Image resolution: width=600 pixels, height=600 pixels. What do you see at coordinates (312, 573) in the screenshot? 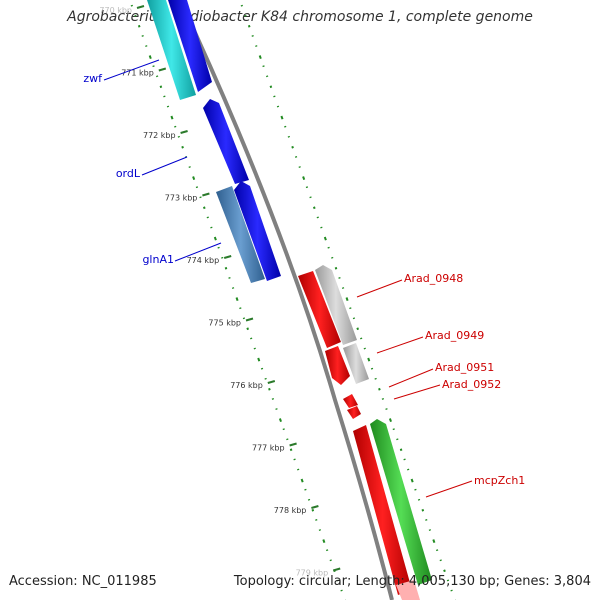
I see `ruler-tick-label: 779 kbp` at bounding box center [312, 573].